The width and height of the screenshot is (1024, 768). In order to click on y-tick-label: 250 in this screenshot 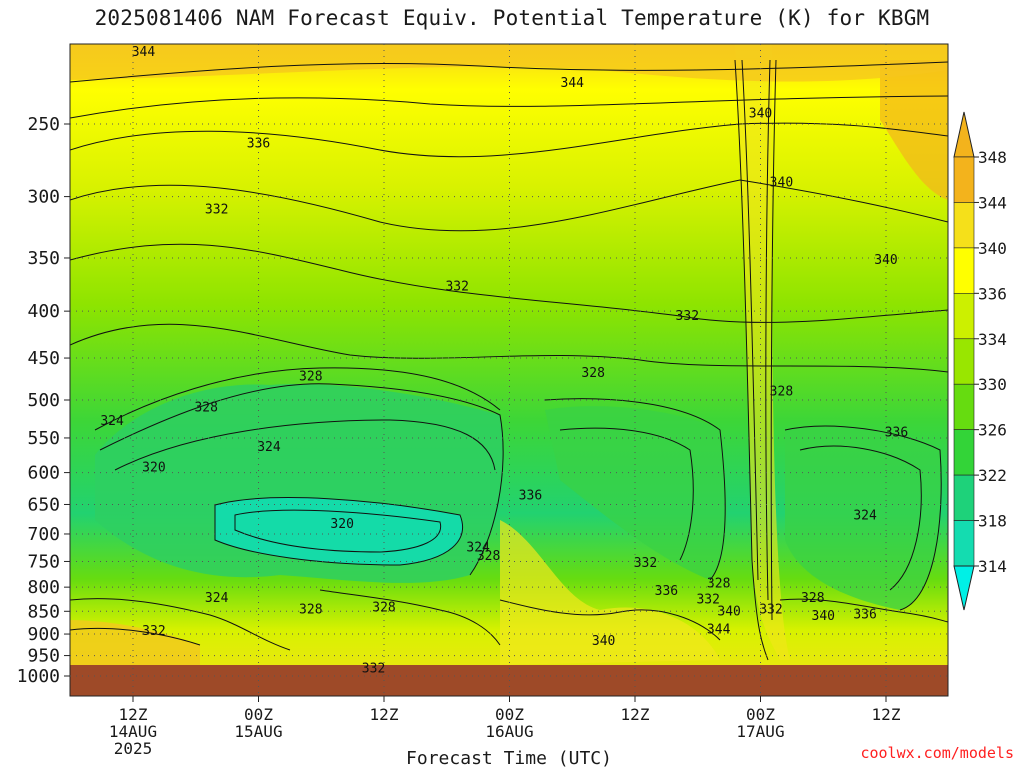, I will do `click(43, 124)`.